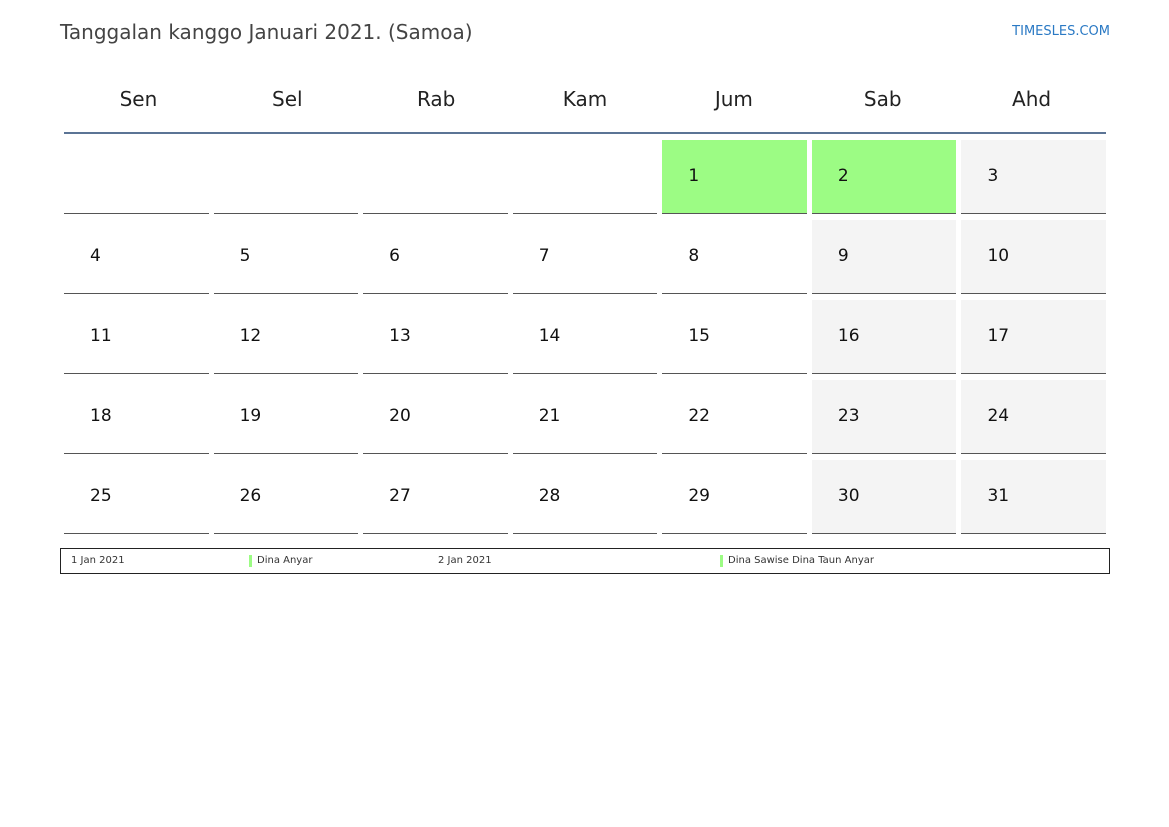 The height and width of the screenshot is (827, 1169). Describe the element at coordinates (884, 177) in the screenshot. I see `day-cell: 2` at that location.